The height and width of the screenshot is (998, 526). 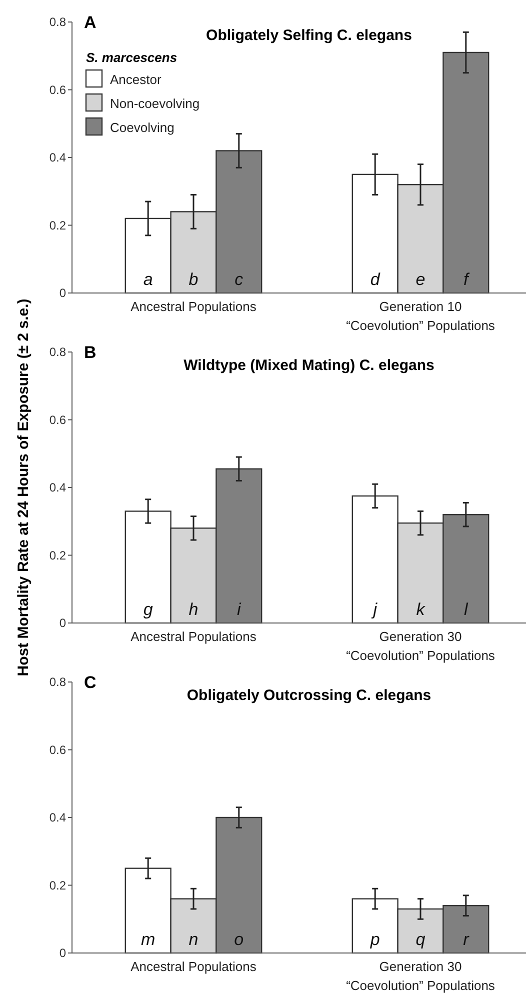 I want to click on data-label: g, so click(x=148, y=609).